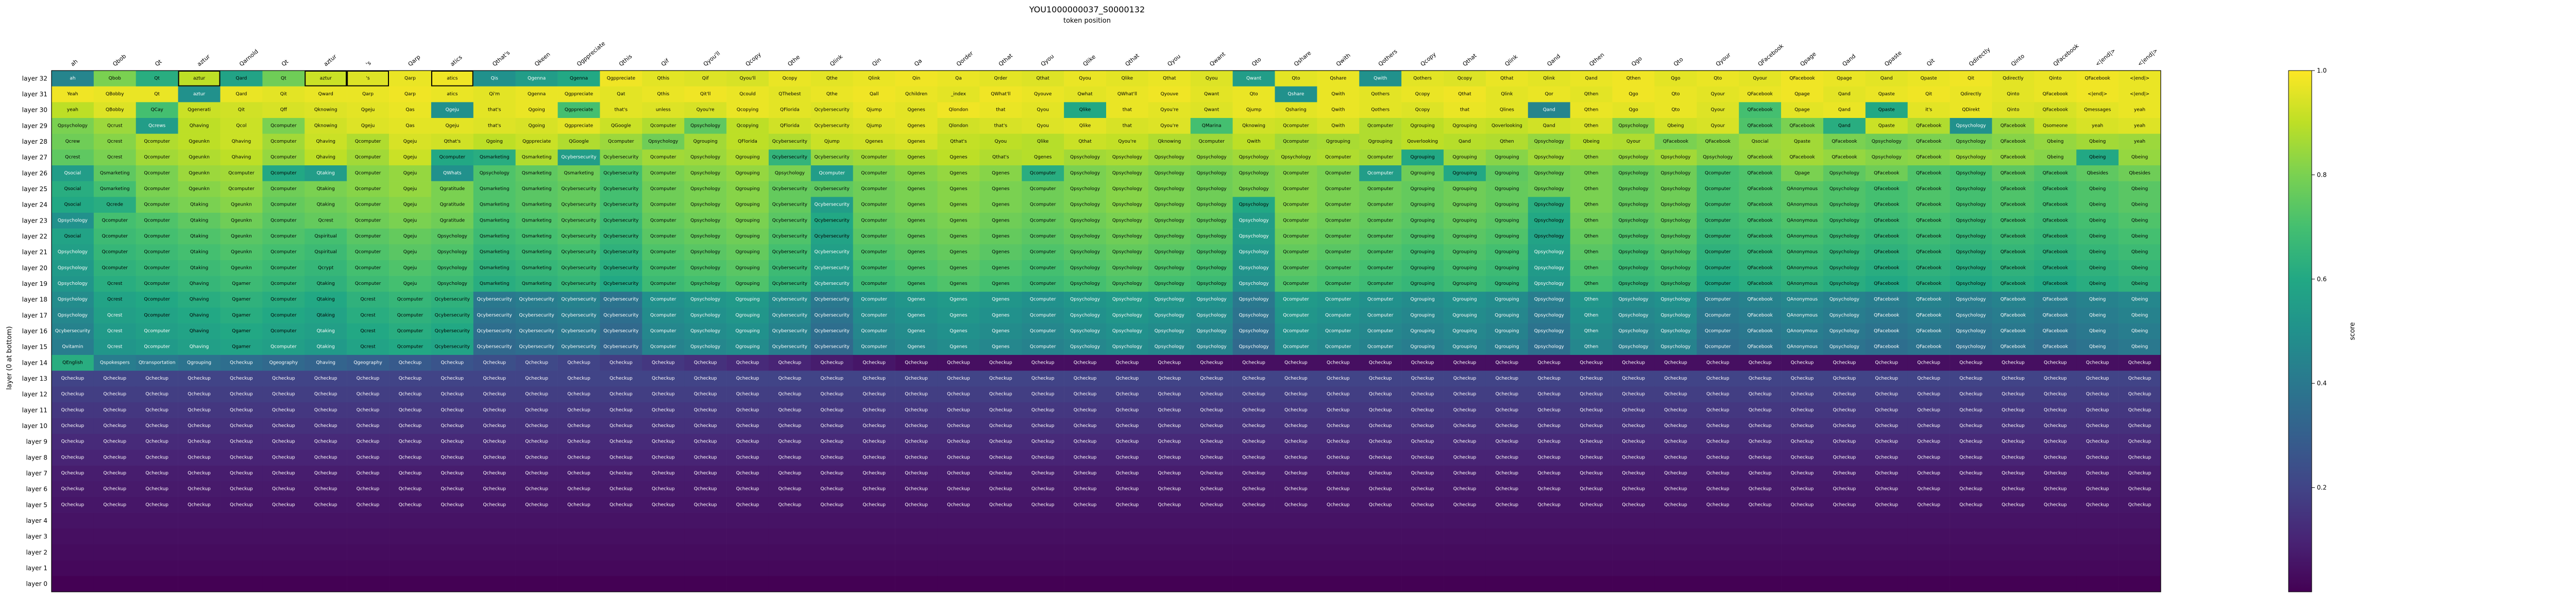 Image resolution: width=2576 pixels, height=597 pixels. What do you see at coordinates (72, 189) in the screenshot?
I see `cell-label: Qsocial` at bounding box center [72, 189].